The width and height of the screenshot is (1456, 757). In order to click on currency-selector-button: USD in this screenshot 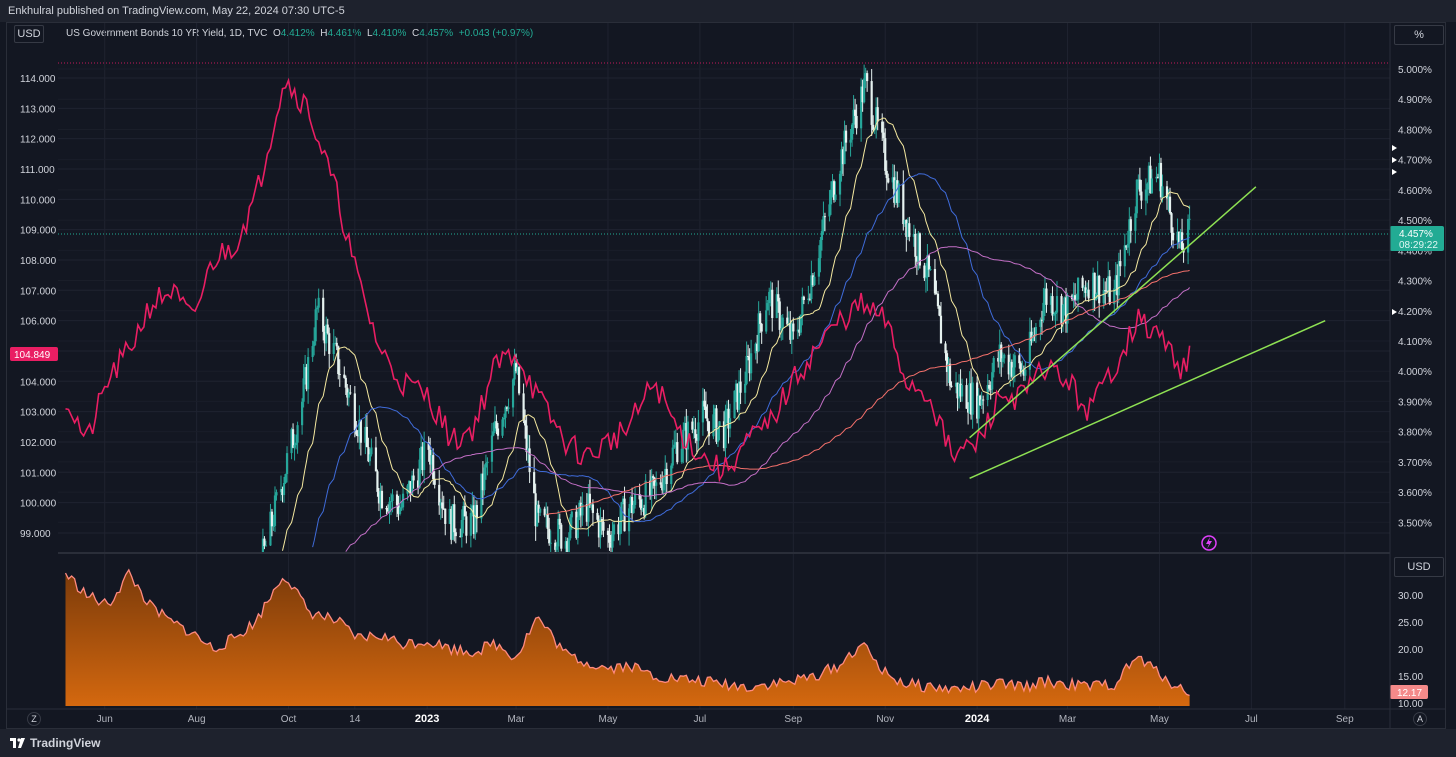, I will do `click(29, 34)`.